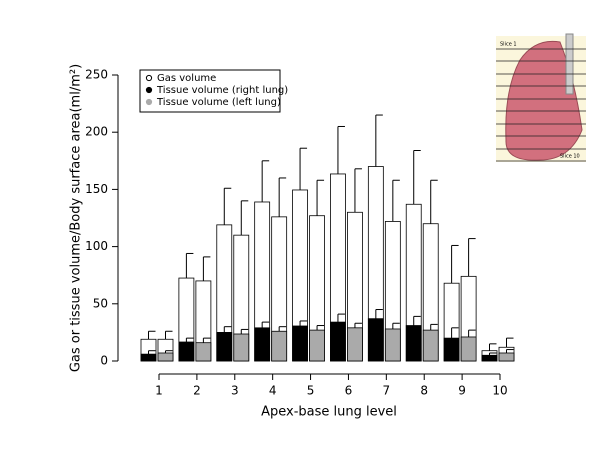 The image size is (600, 454). I want to click on y-tick-label: 0, so click(104, 361).